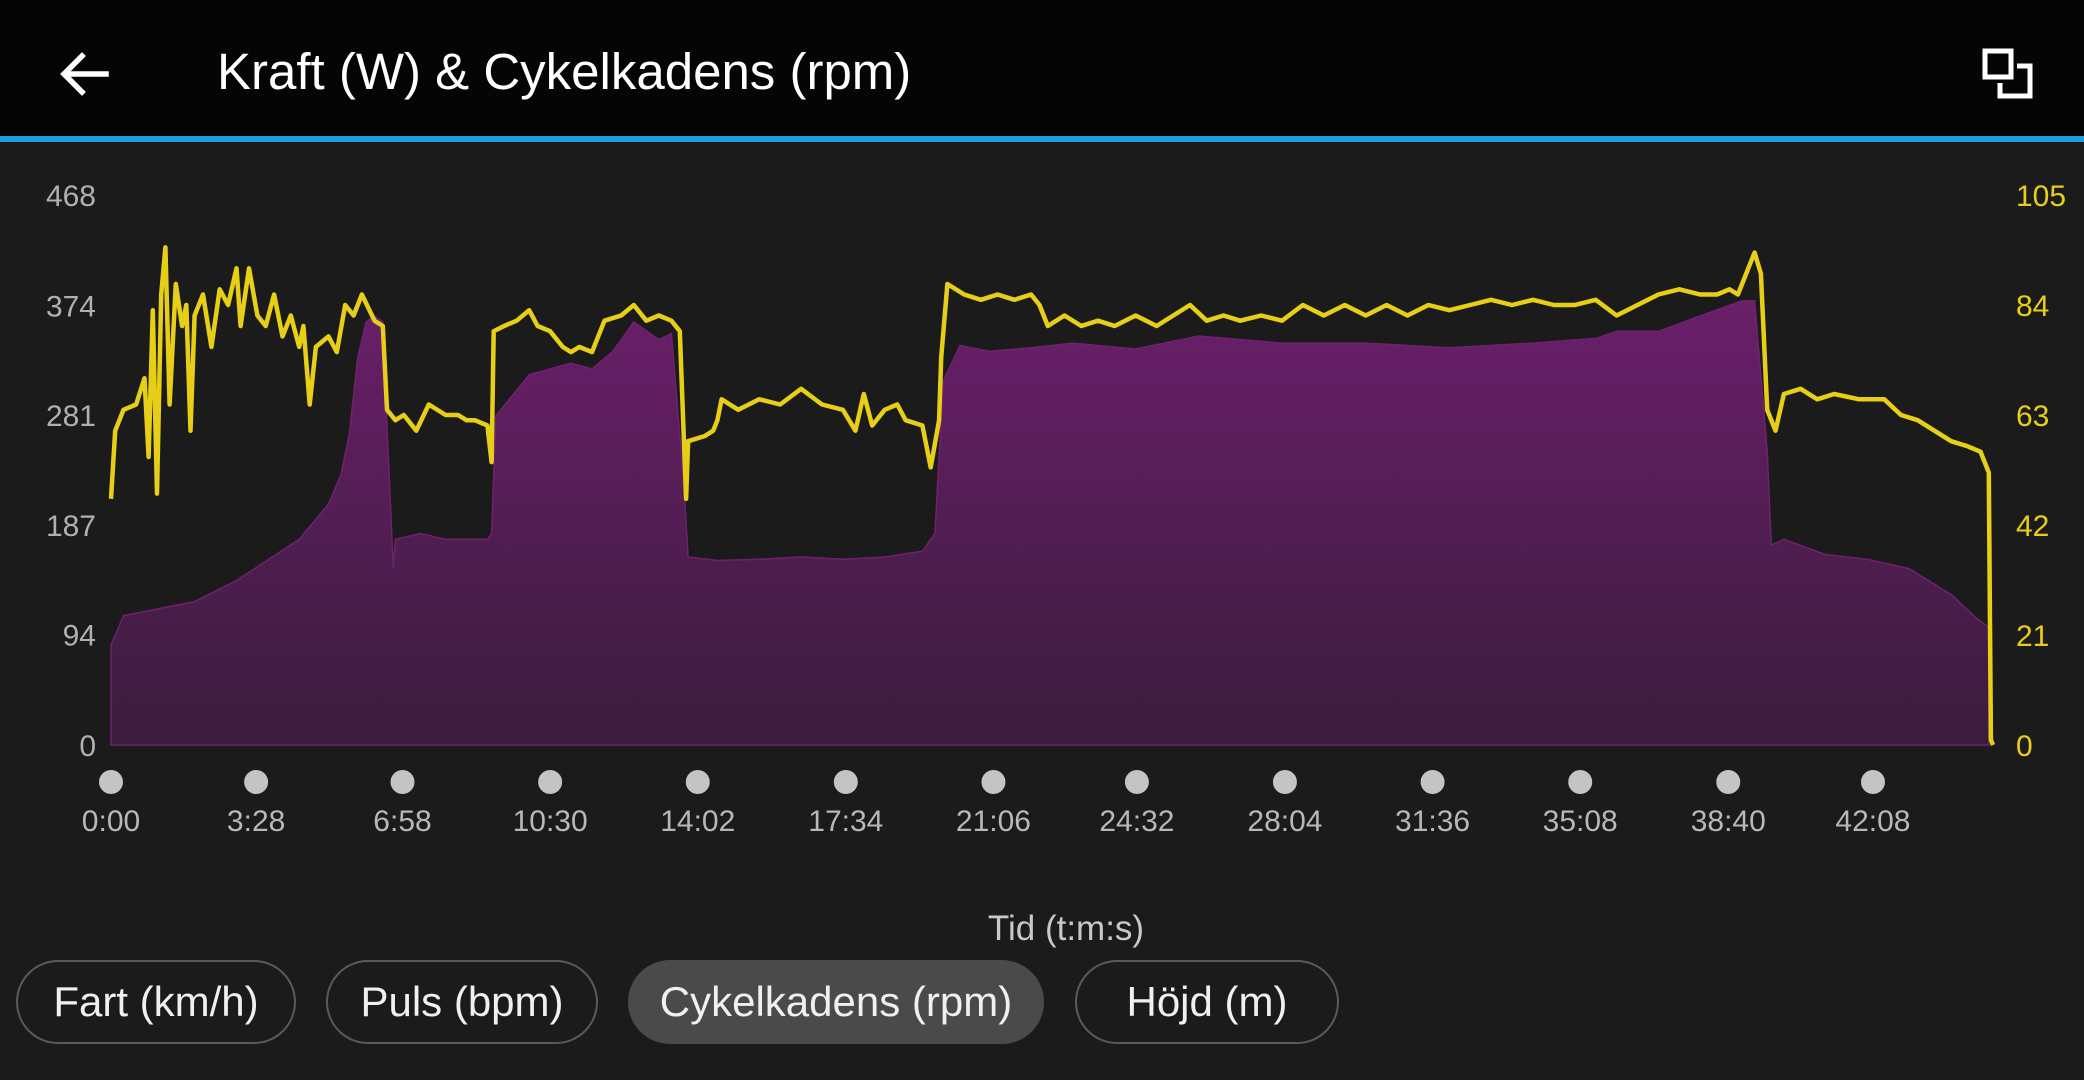  I want to click on chip-heart-rate: Puls (bpm), so click(462, 1002).